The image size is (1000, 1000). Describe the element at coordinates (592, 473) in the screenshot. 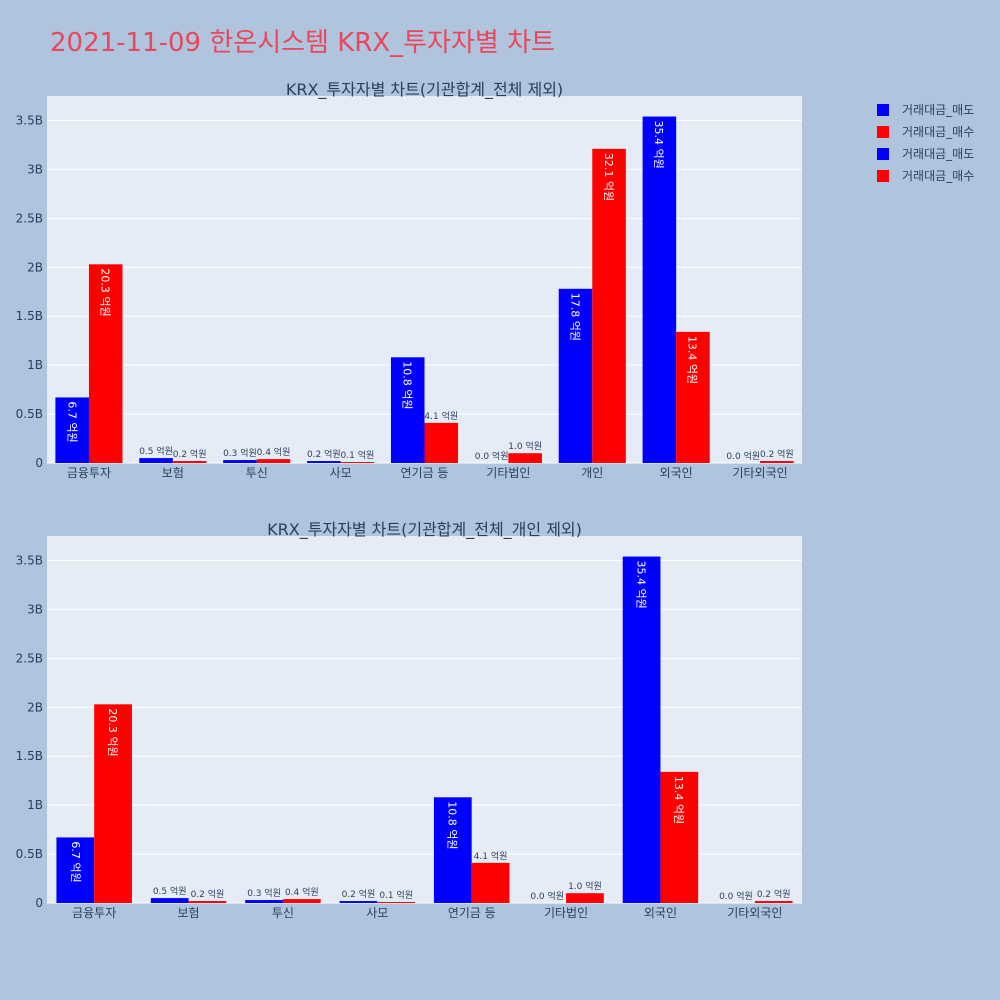

I see `x-tick-label: 개인` at that location.